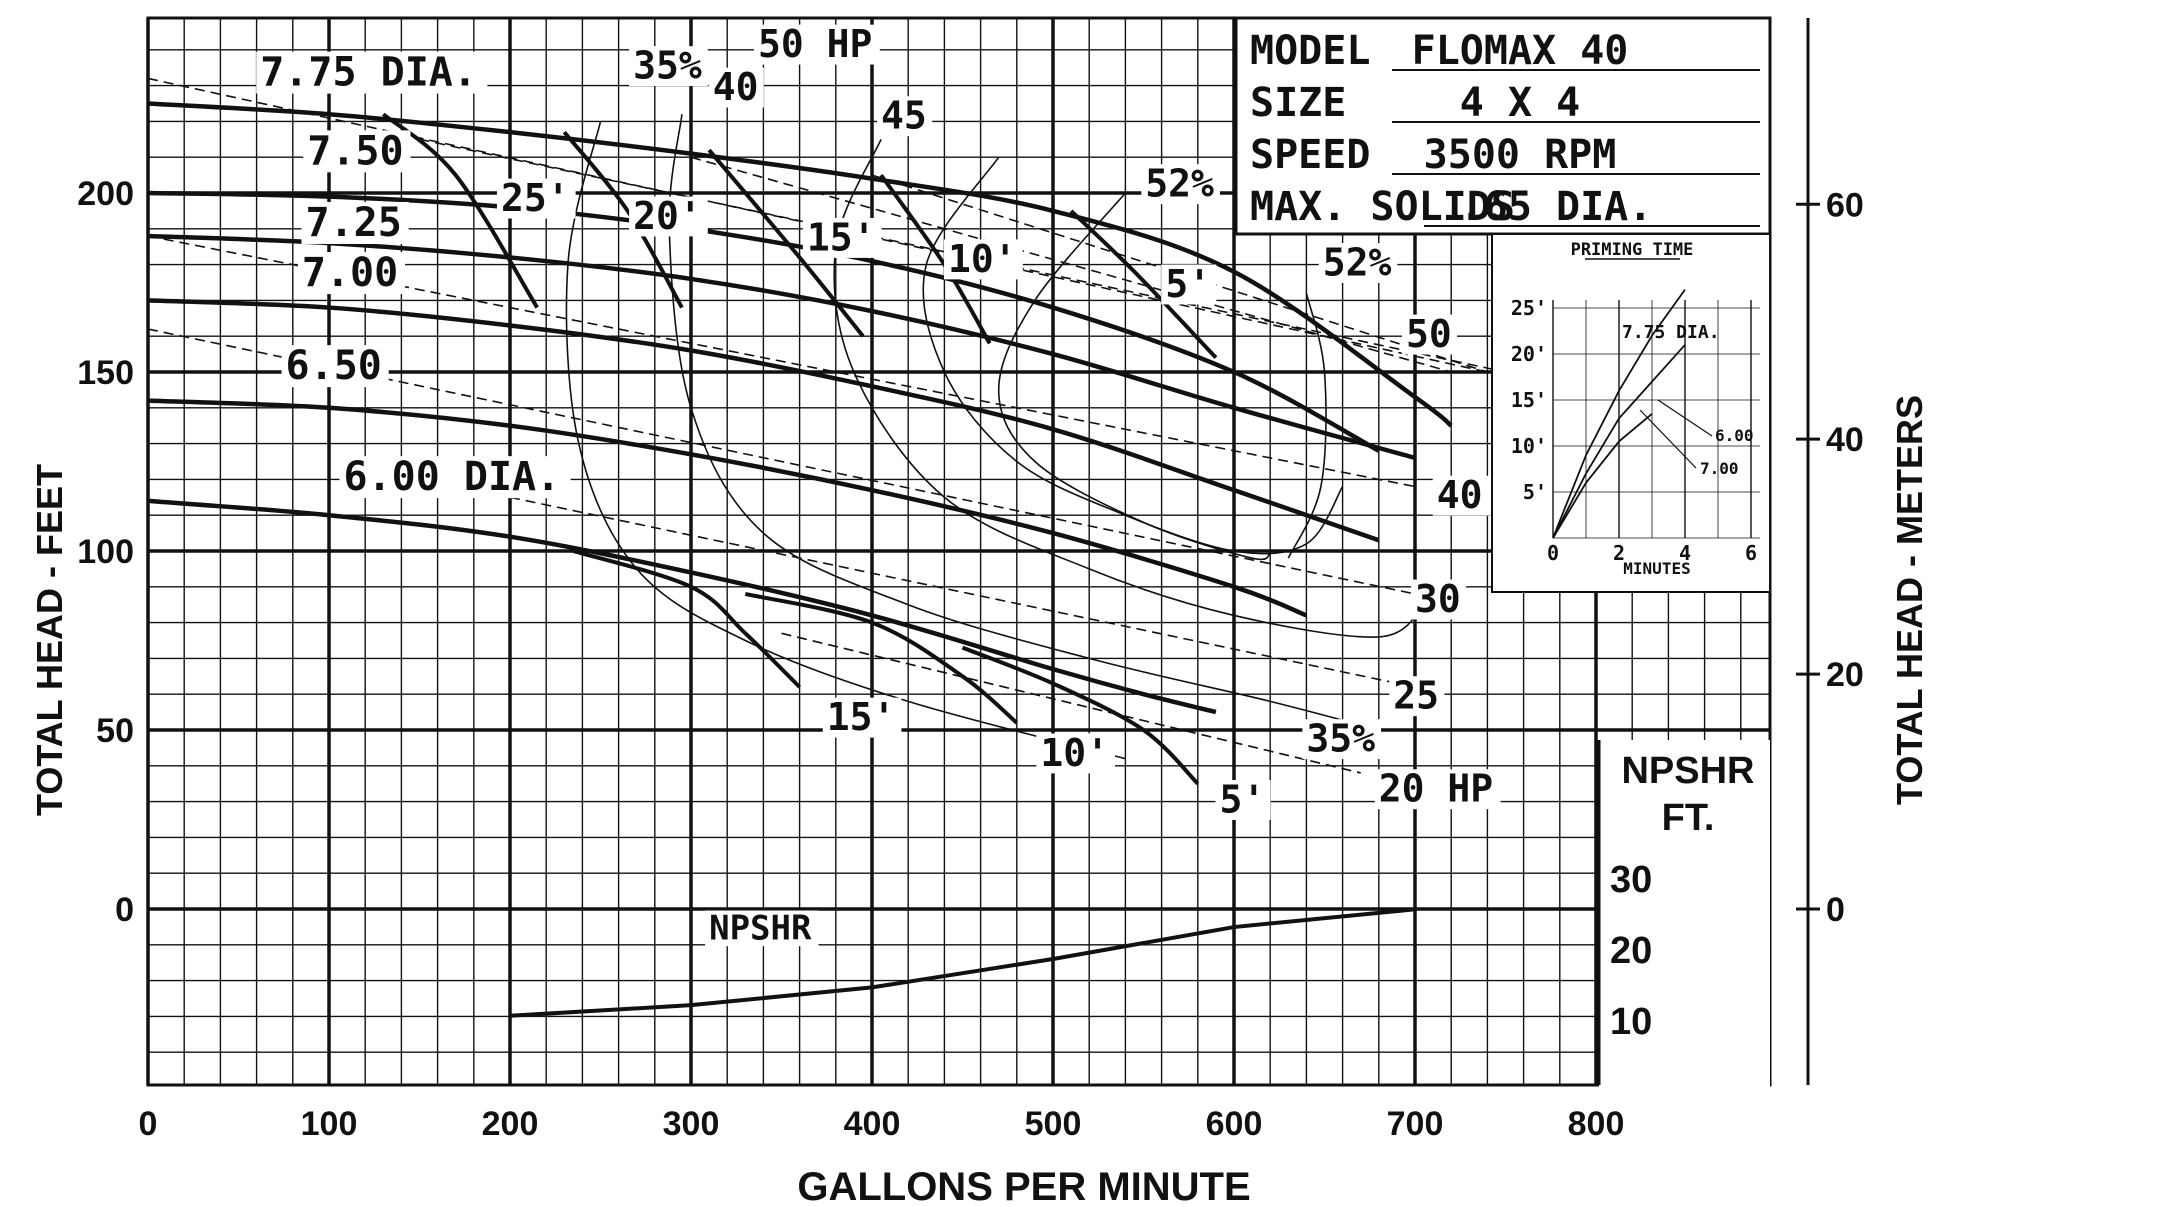 The height and width of the screenshot is (1207, 2179). I want to click on diameter-label: 6.00 DIA., so click(451, 477).